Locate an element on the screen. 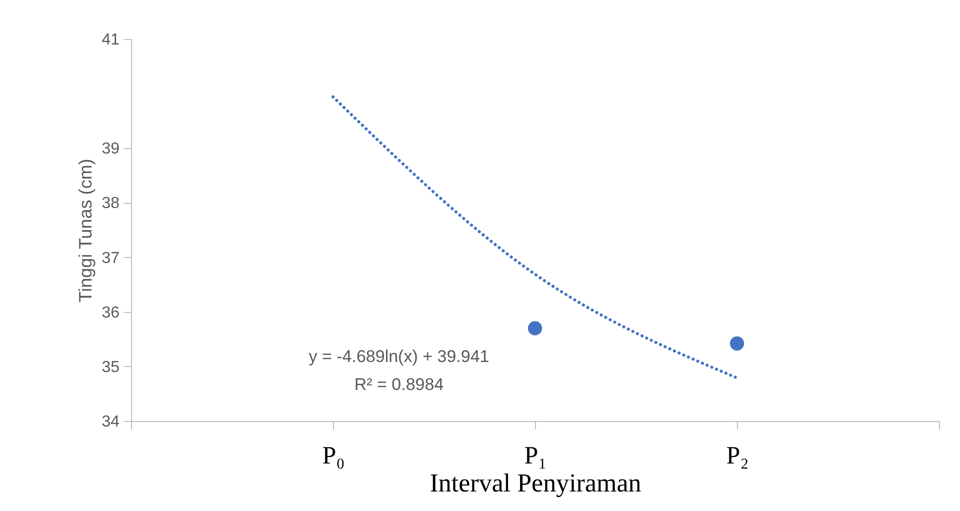  y-tick-label: 37 is located at coordinates (111, 258).